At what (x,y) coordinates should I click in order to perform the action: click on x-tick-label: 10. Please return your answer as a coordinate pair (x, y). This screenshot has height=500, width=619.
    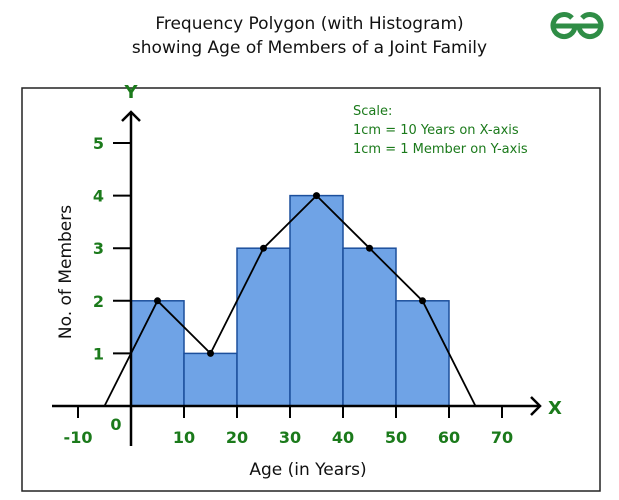
    Looking at the image, I should click on (184, 437).